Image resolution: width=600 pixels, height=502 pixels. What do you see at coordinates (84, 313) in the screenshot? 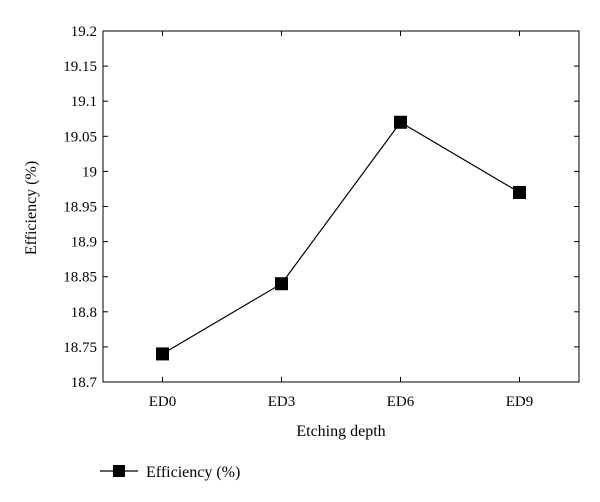
I see `y-tick-label: 18.8` at bounding box center [84, 313].